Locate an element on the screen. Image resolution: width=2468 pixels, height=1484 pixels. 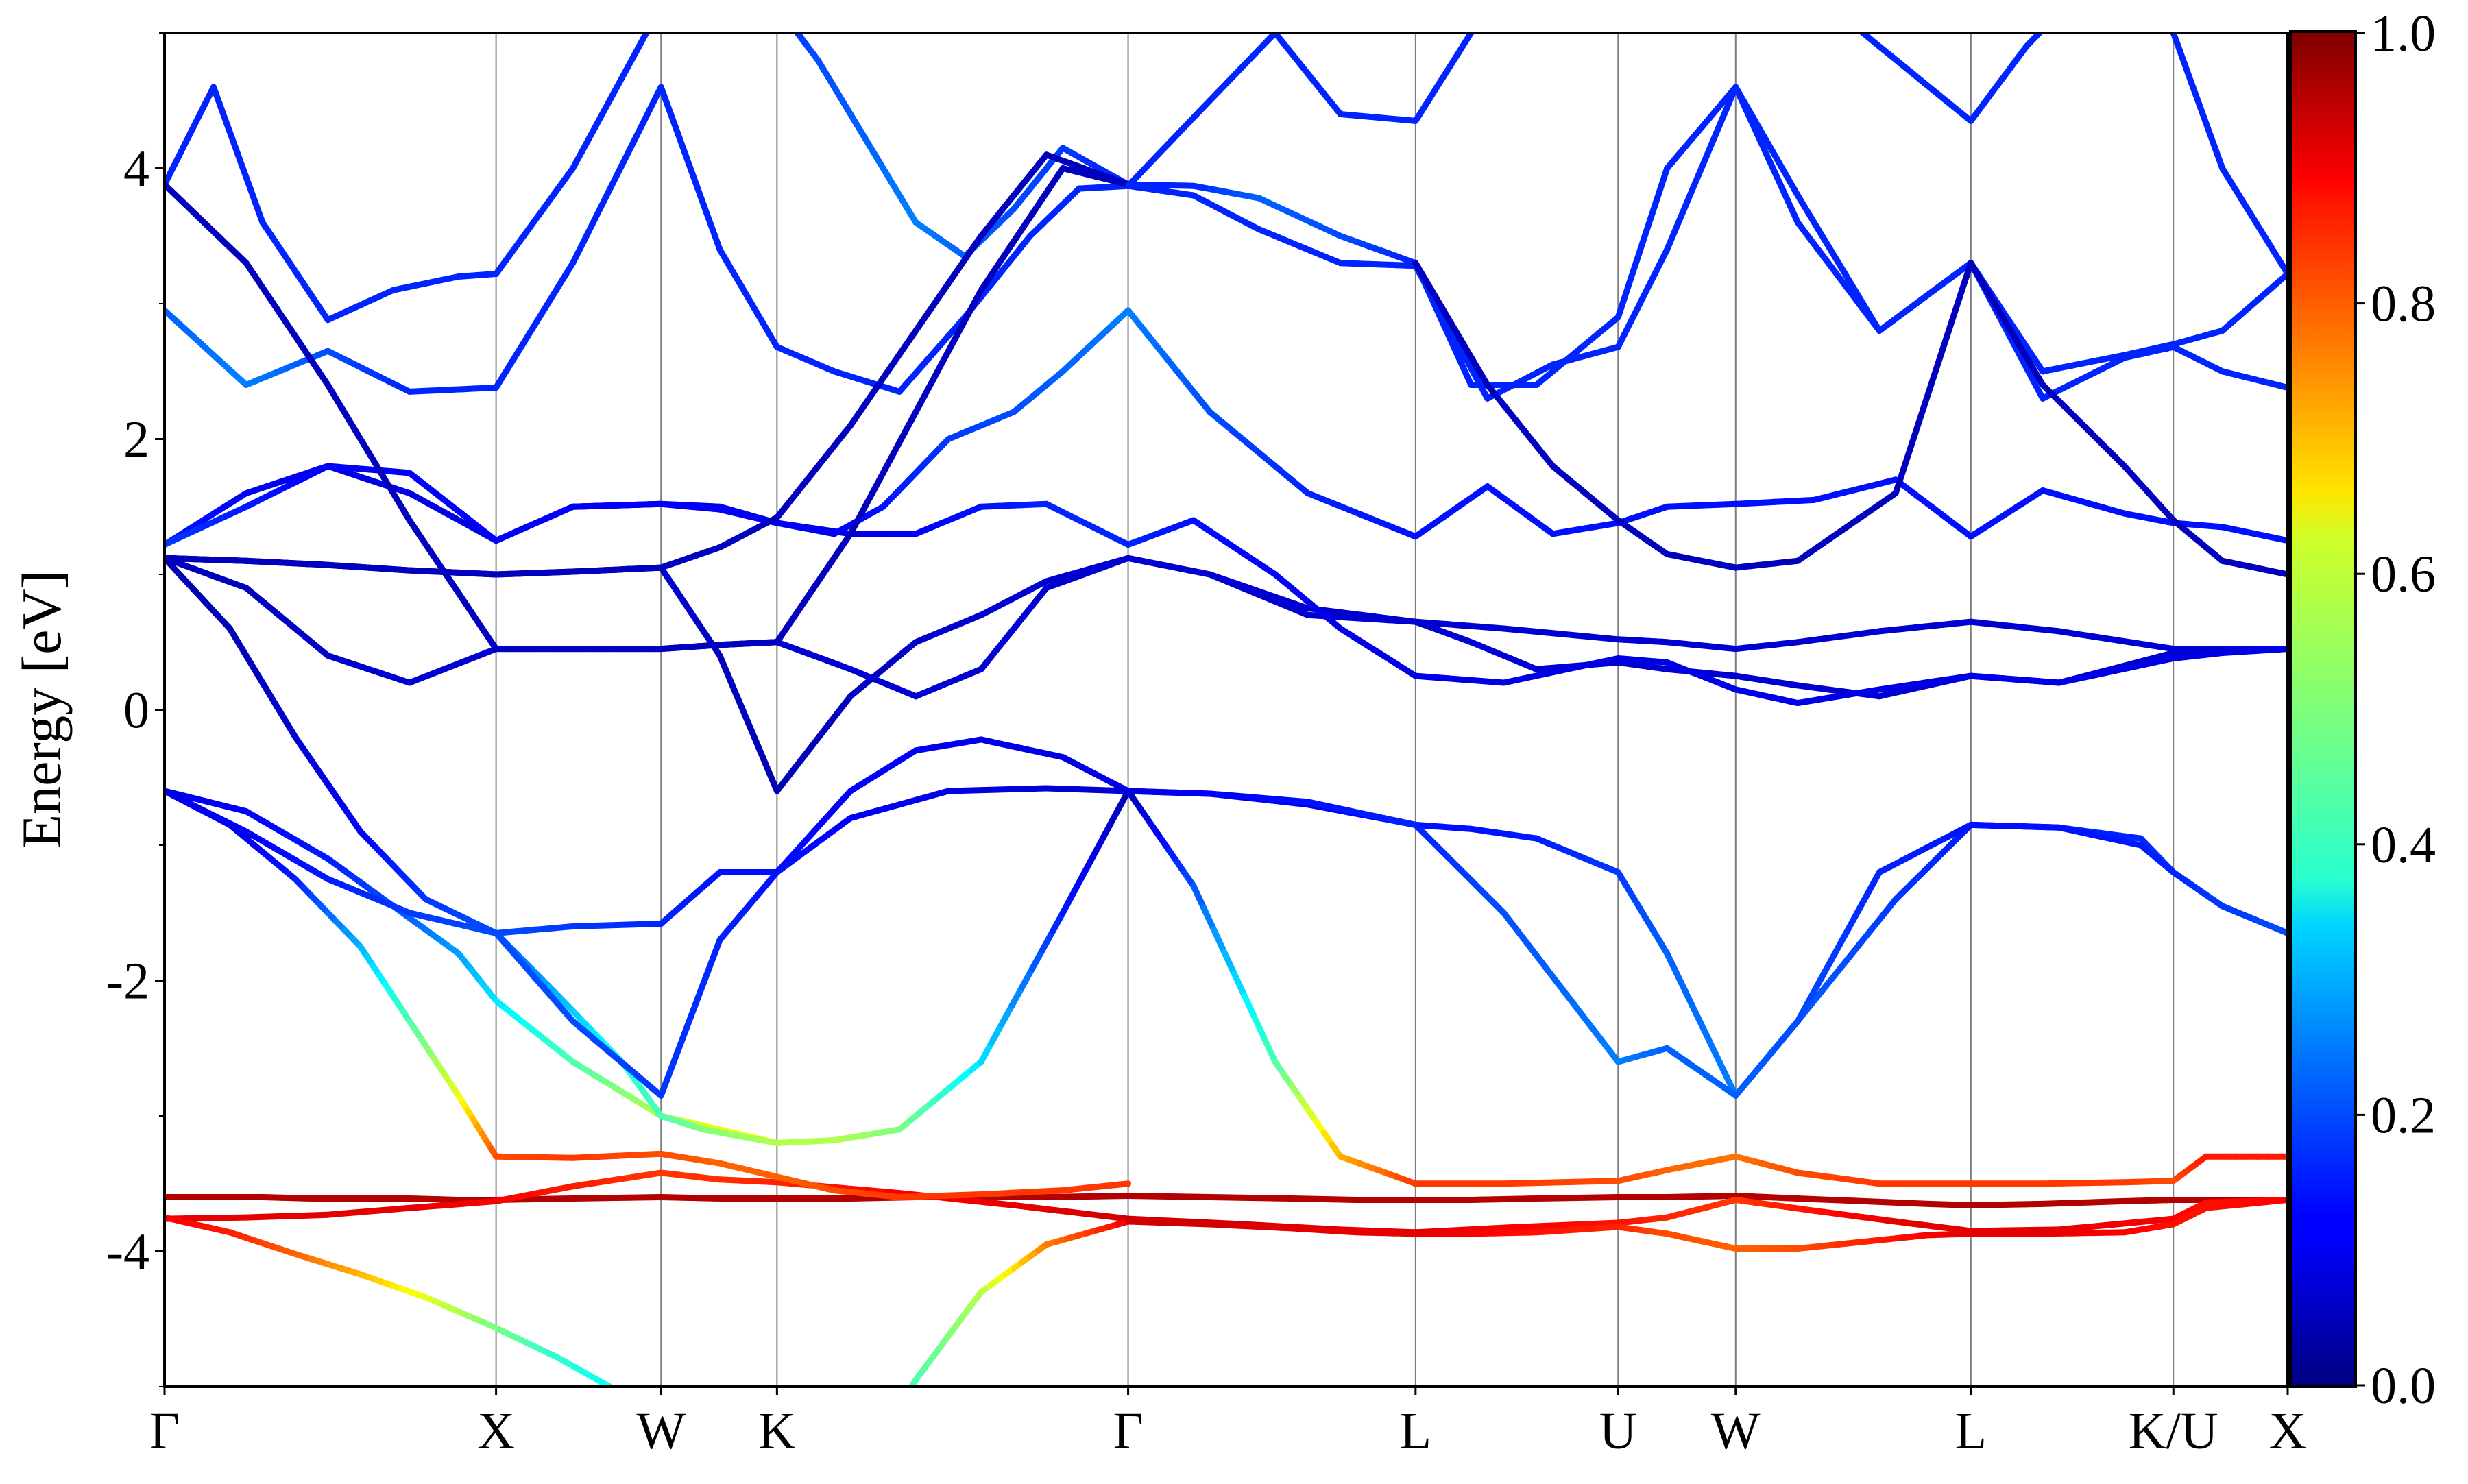
colorbar: 0.00.20.40.60.81.0 is located at coordinates (2363, 710).